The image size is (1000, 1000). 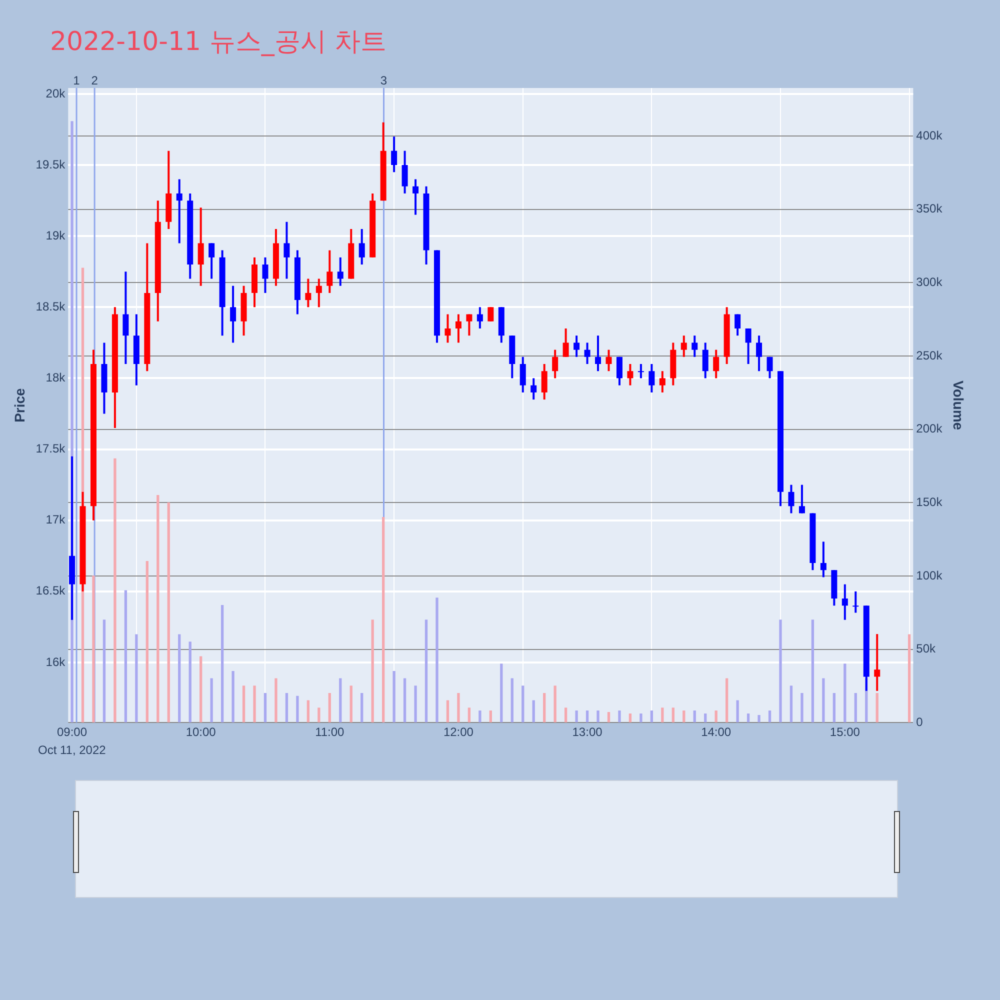 I want to click on y2-tick-label: 300k, so click(x=930, y=282).